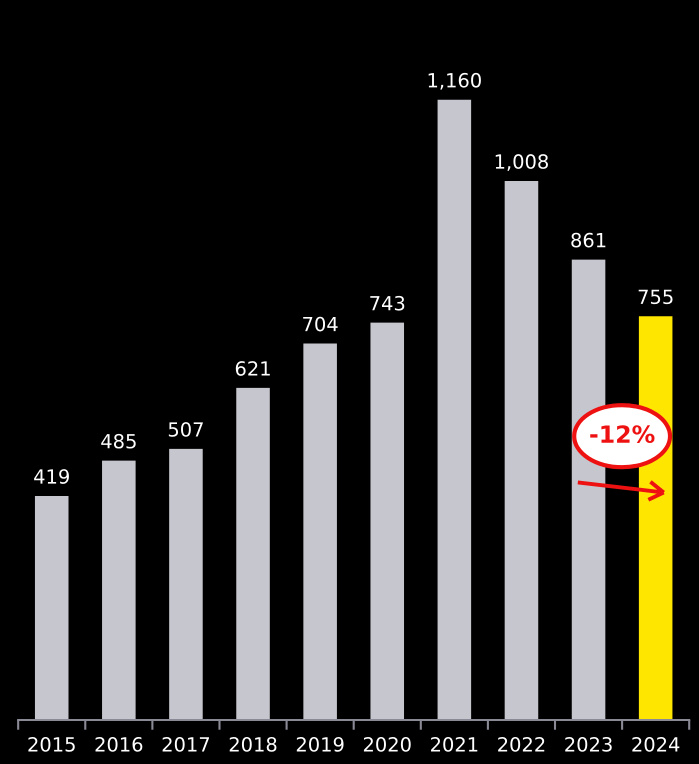 This screenshot has width=699, height=764. Describe the element at coordinates (320, 744) in the screenshot. I see `x-tick-label: 2019` at that location.